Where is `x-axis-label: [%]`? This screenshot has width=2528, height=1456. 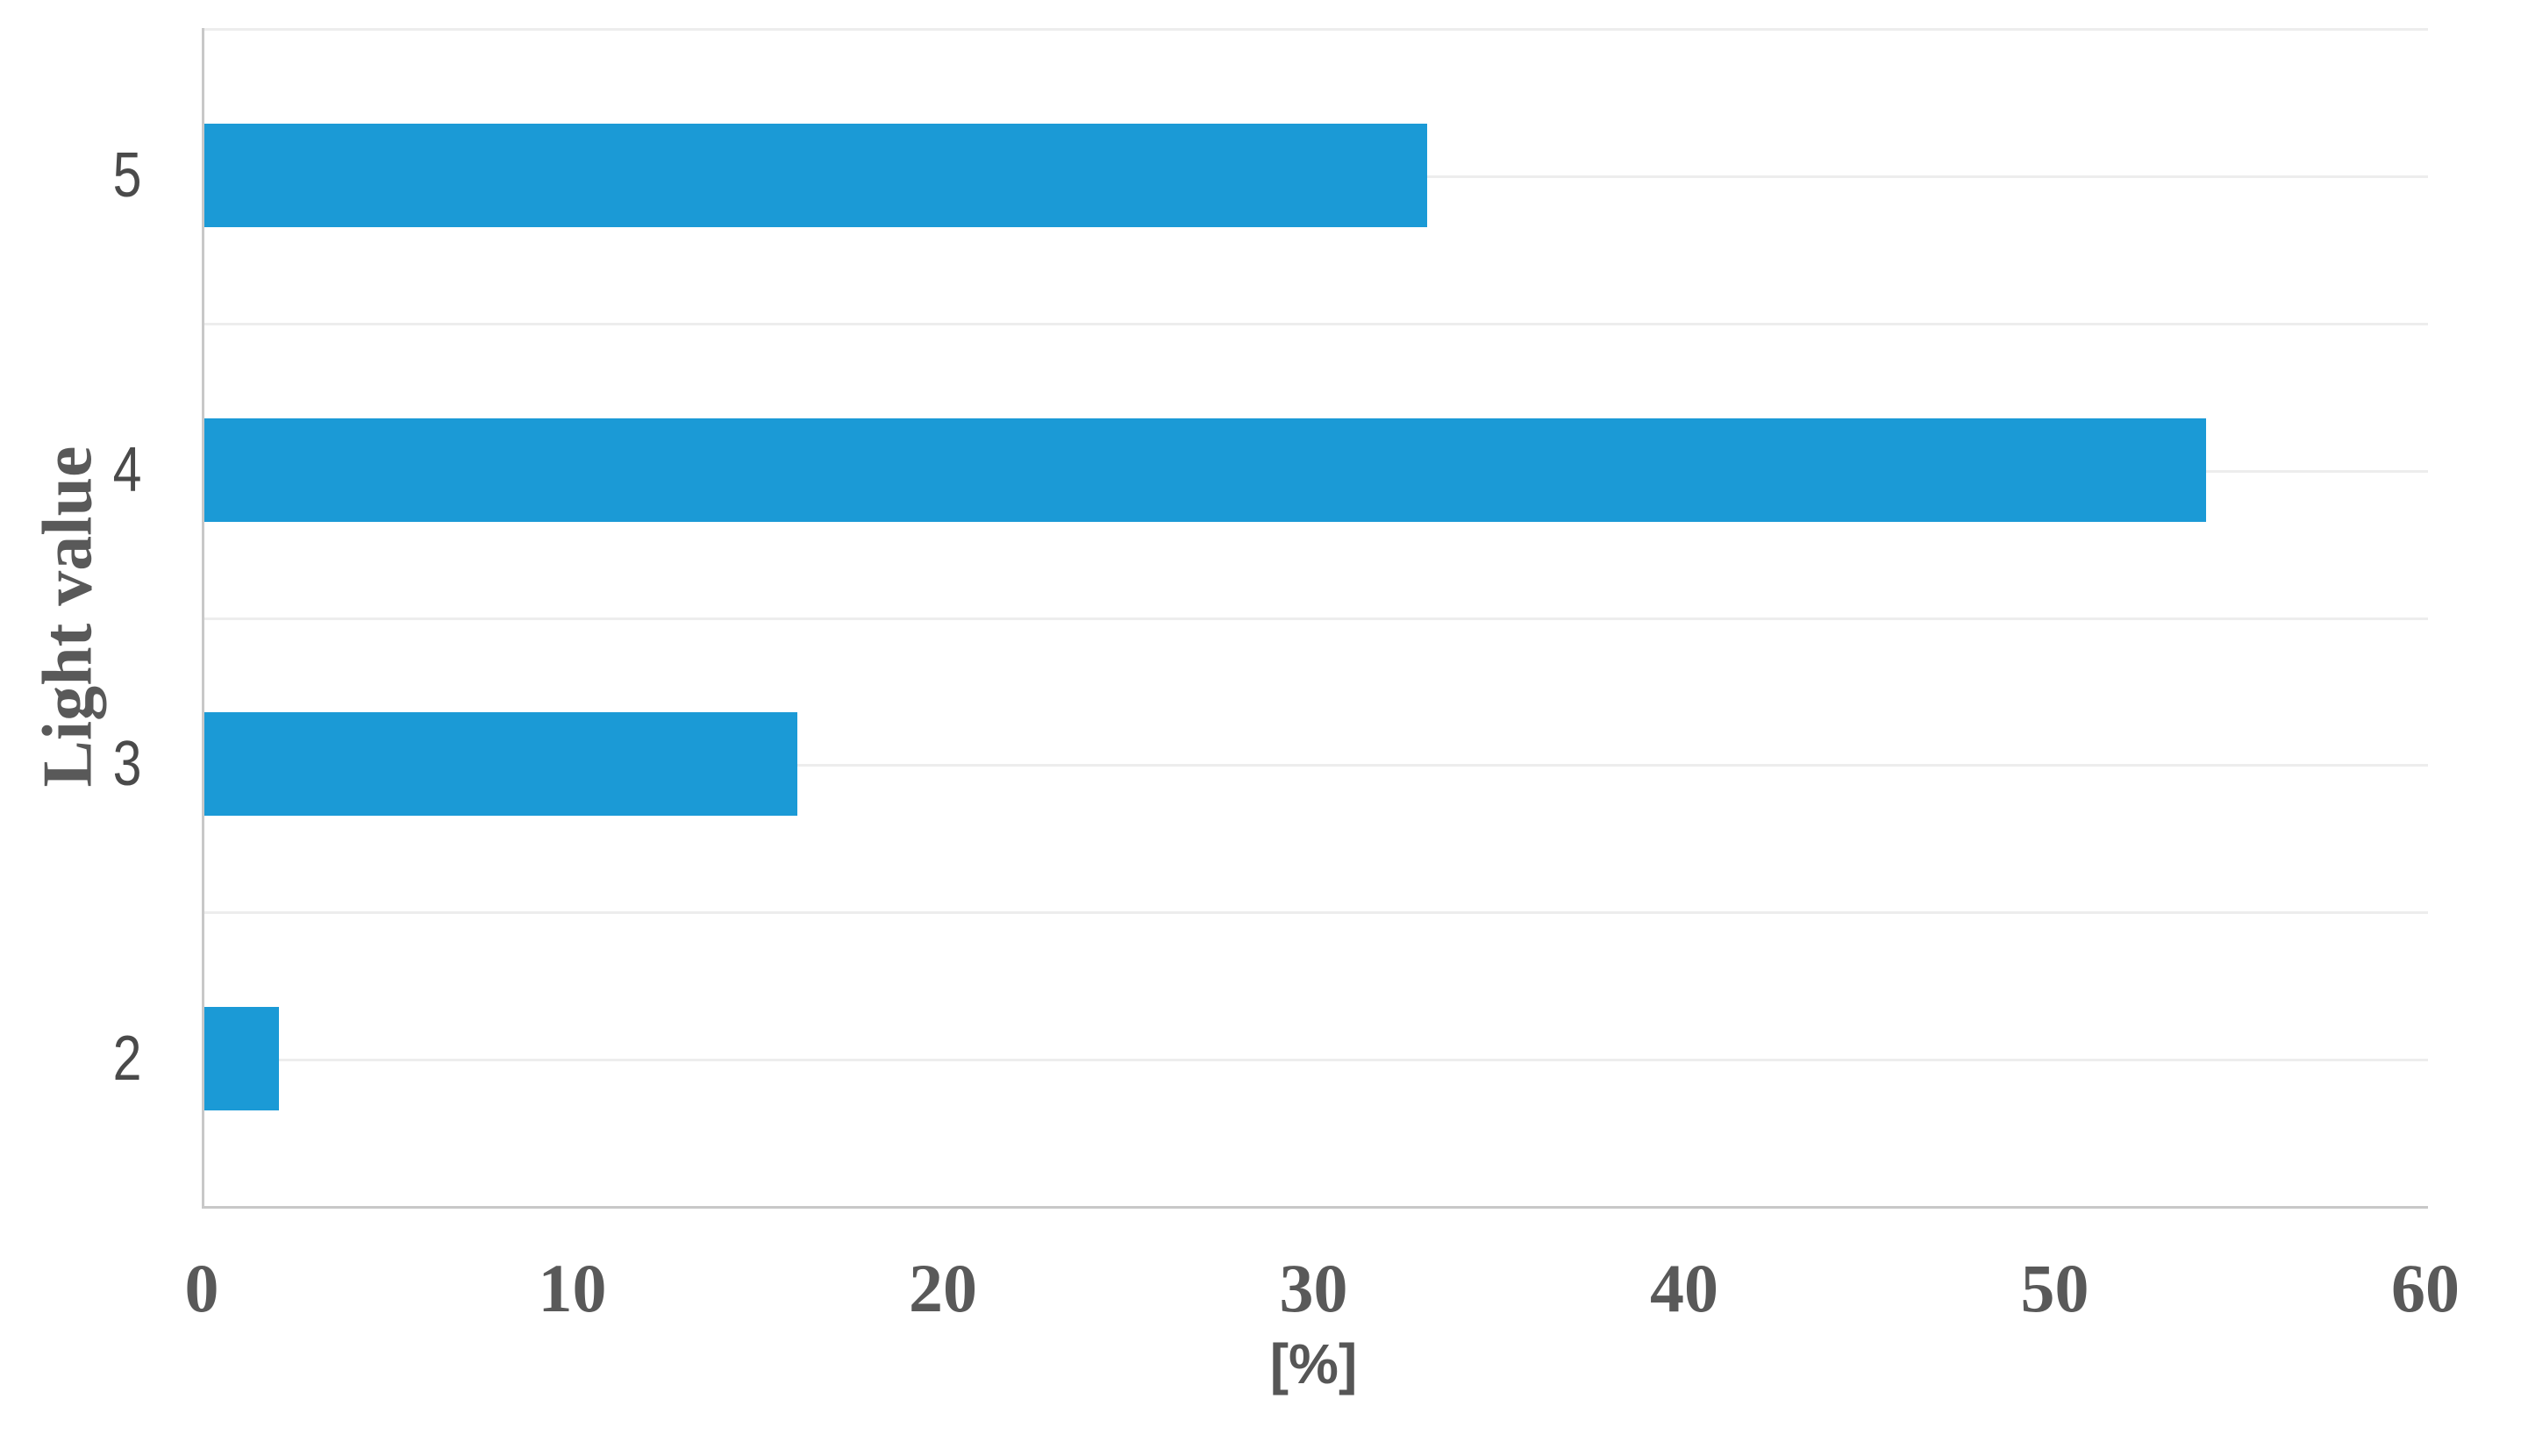 x-axis-label: [%] is located at coordinates (1313, 1363).